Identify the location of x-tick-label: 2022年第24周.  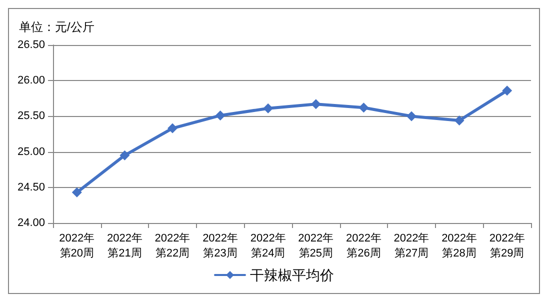
(268, 246).